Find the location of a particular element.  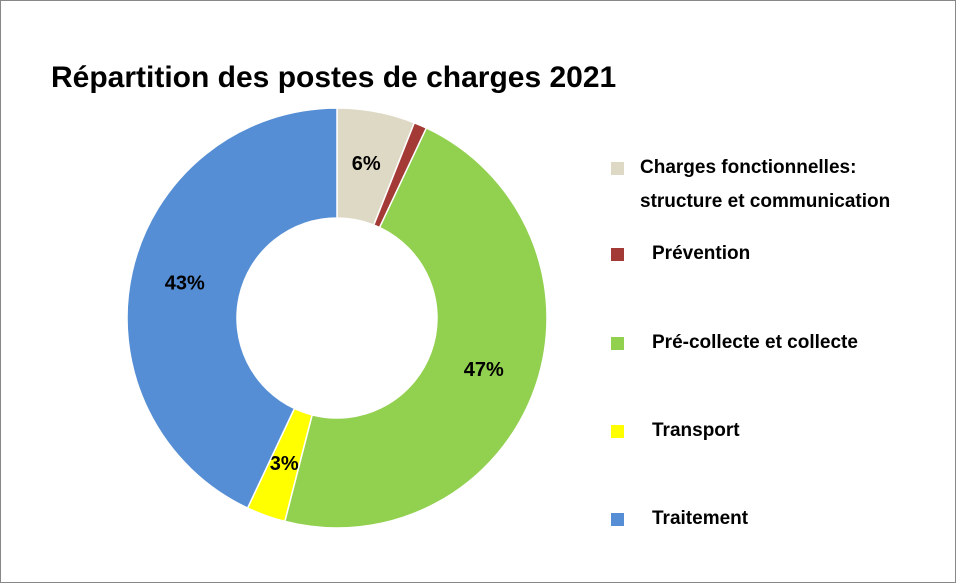

legend-label: Transport is located at coordinates (696, 430).